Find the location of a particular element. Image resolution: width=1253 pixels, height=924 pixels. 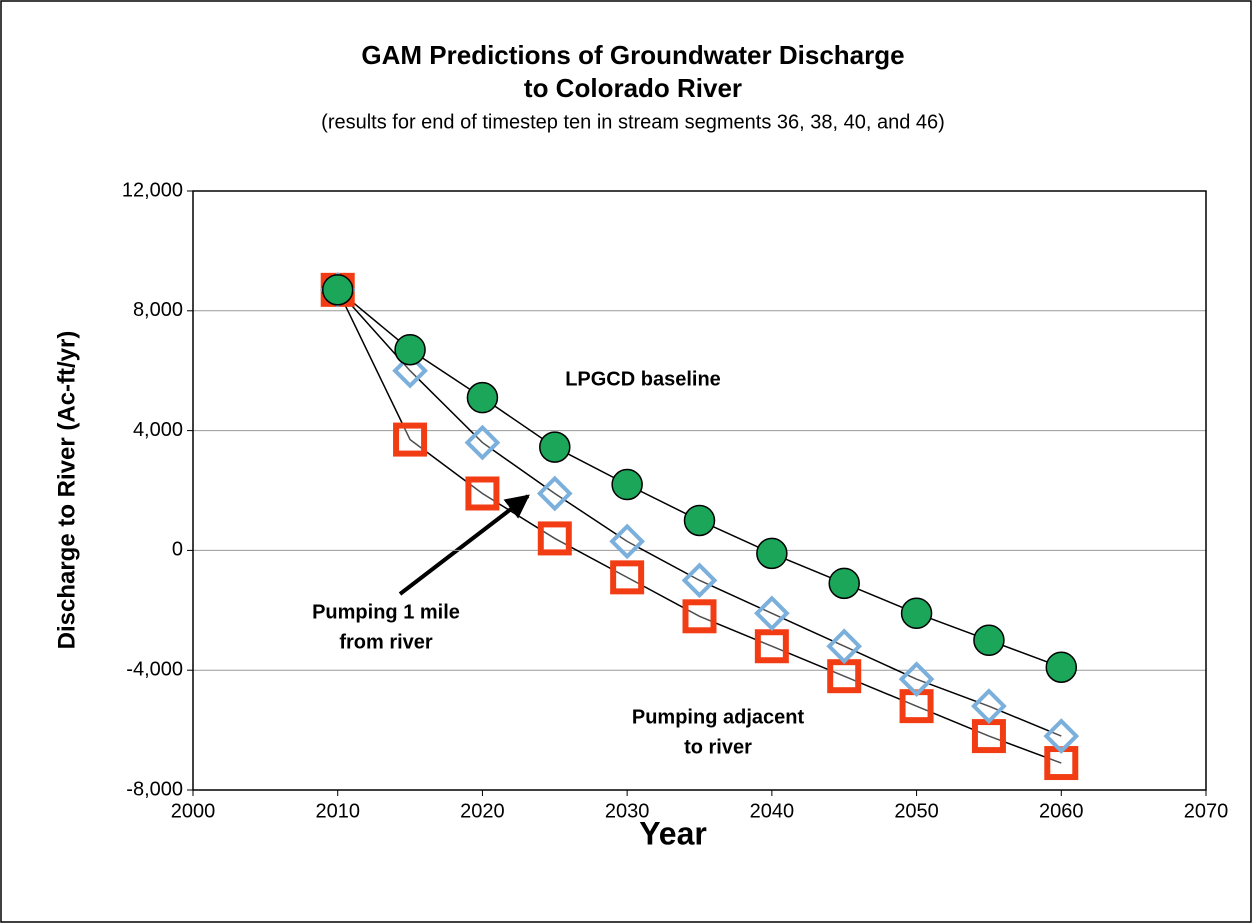

x-tick-label: 2070 is located at coordinates (1206, 811).